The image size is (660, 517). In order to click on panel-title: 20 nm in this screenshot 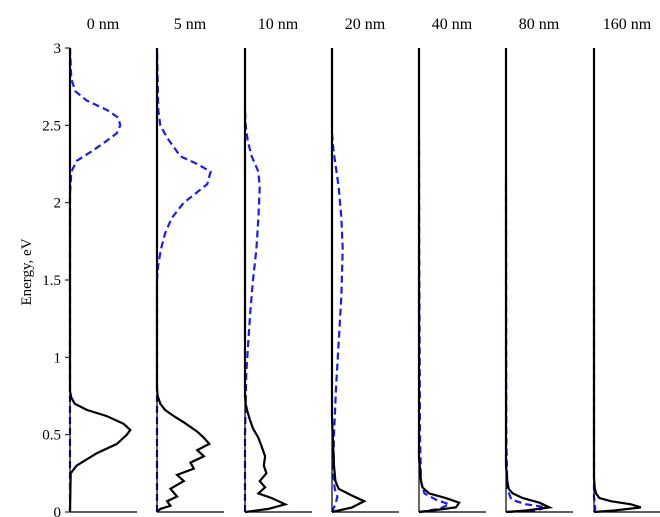, I will do `click(365, 24)`.